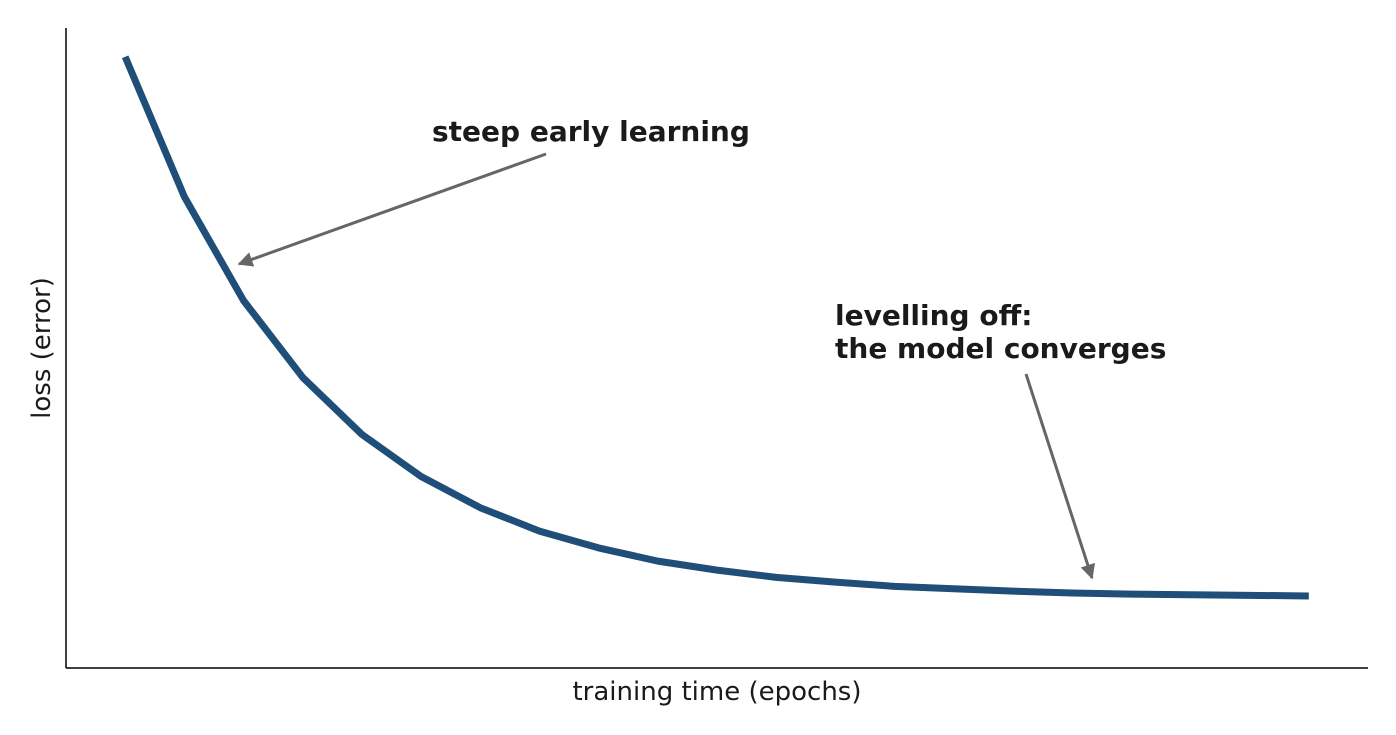  Describe the element at coordinates (42, 348) in the screenshot. I see `y-axis-label: loss (error)` at that location.